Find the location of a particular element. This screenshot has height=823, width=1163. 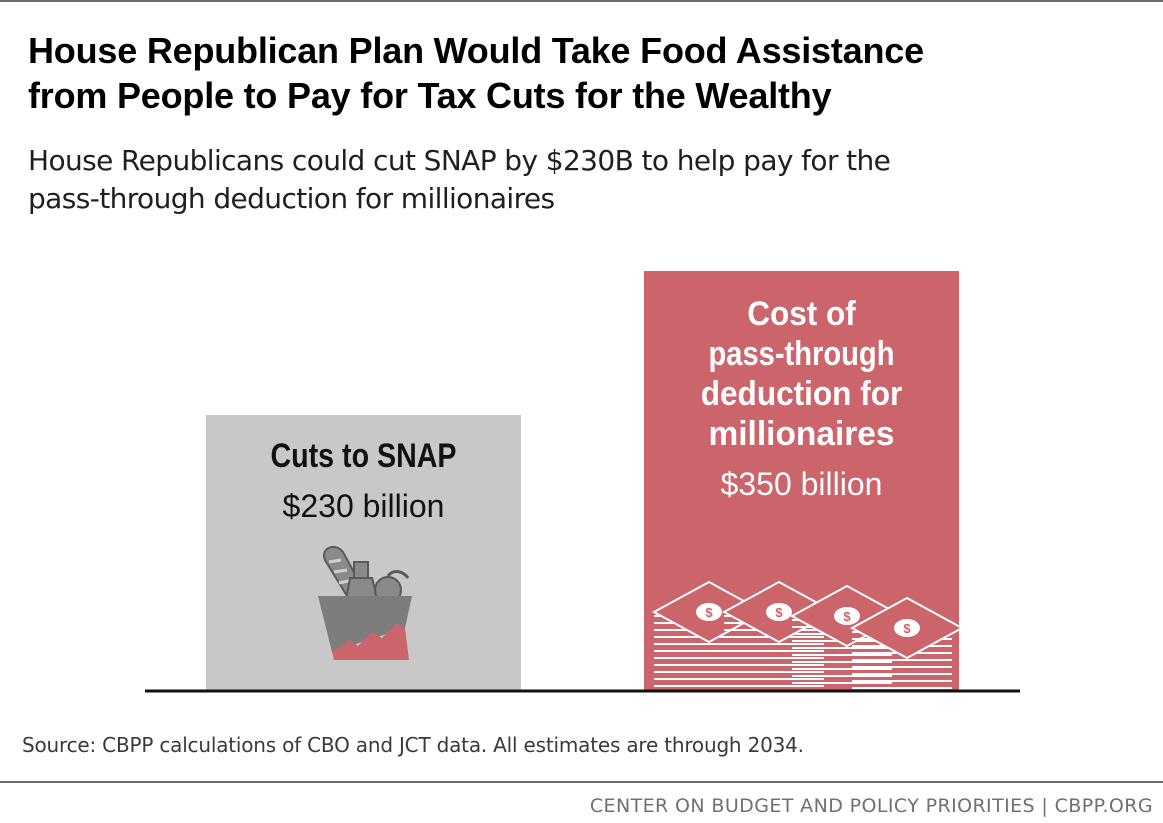

bar-value-label-1: $230 billion is located at coordinates (364, 506).